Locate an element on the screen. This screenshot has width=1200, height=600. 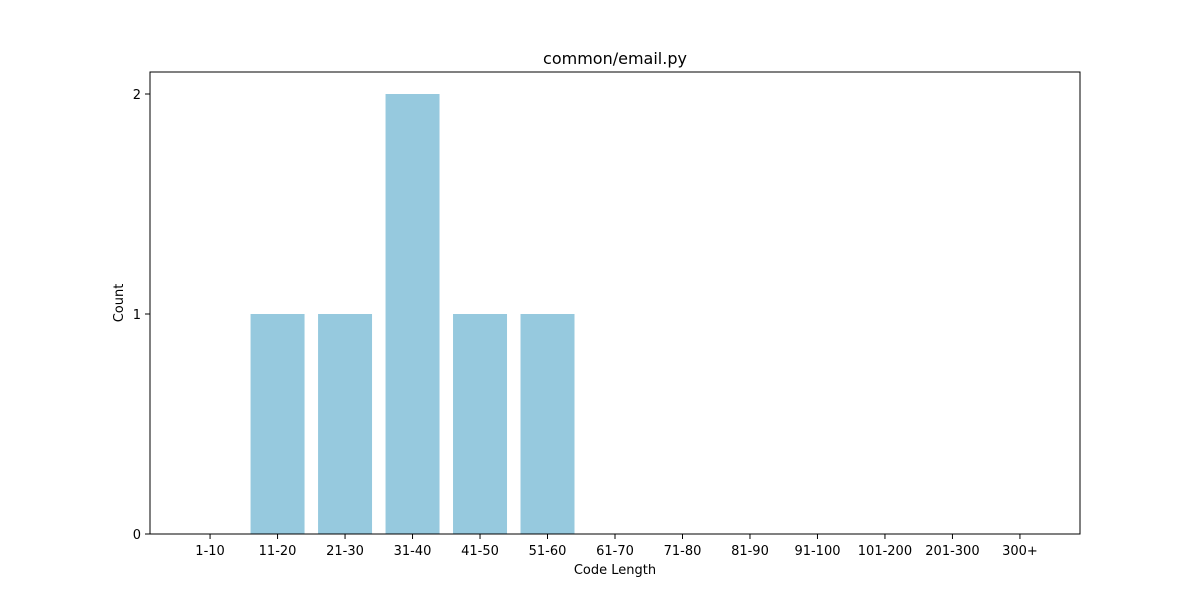
x-tick-label-300+: 300+ is located at coordinates (1020, 551).